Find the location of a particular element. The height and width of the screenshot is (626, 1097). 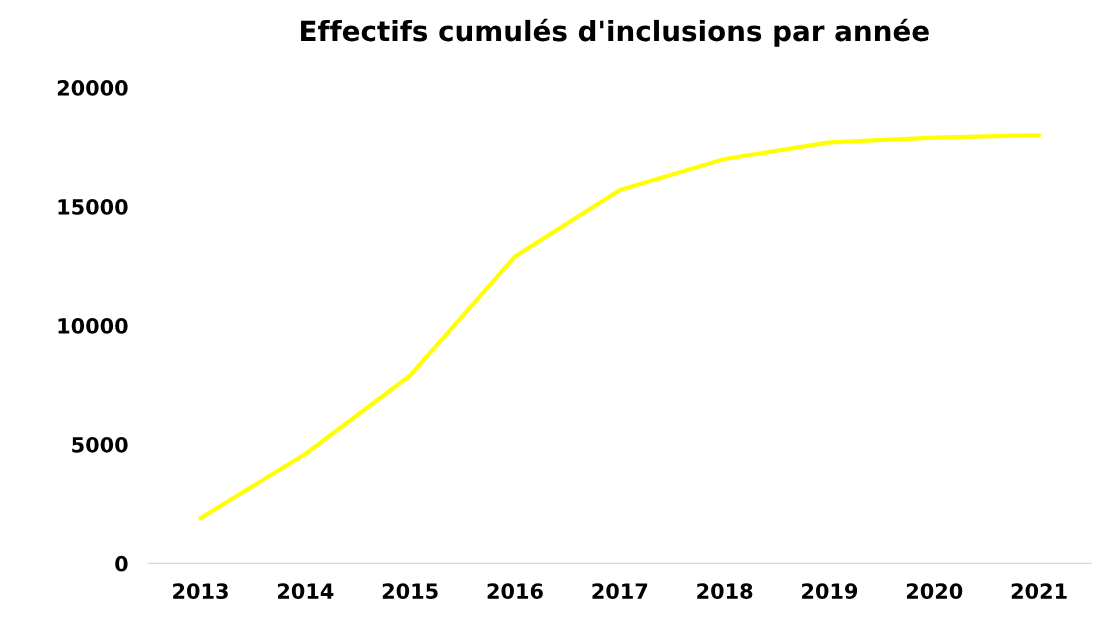

x-tick-label: 2018 is located at coordinates (725, 591).